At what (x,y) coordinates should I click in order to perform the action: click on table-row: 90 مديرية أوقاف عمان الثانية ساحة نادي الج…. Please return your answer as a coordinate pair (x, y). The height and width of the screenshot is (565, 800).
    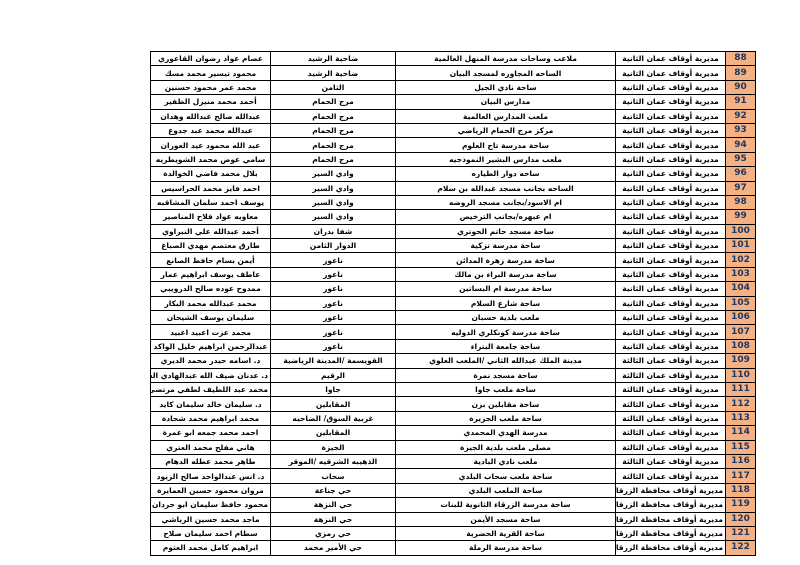
    Looking at the image, I should click on (453, 87).